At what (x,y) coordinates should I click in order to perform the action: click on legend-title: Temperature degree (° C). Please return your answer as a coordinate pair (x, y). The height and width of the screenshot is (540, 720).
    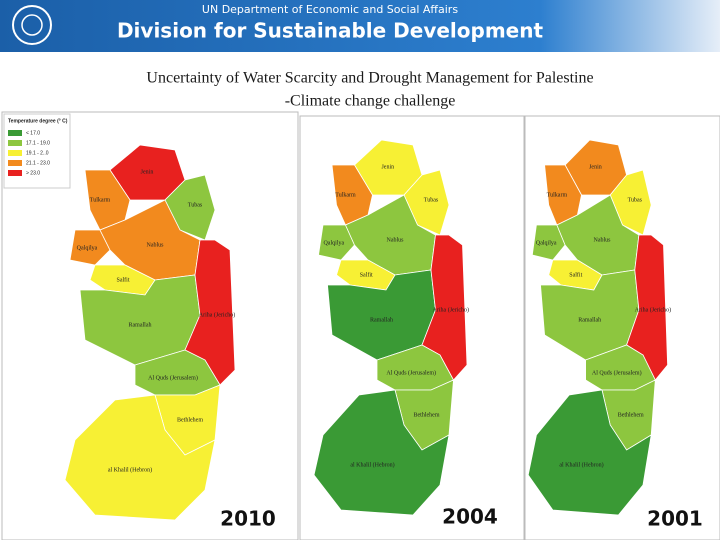
    Looking at the image, I should click on (38, 121).